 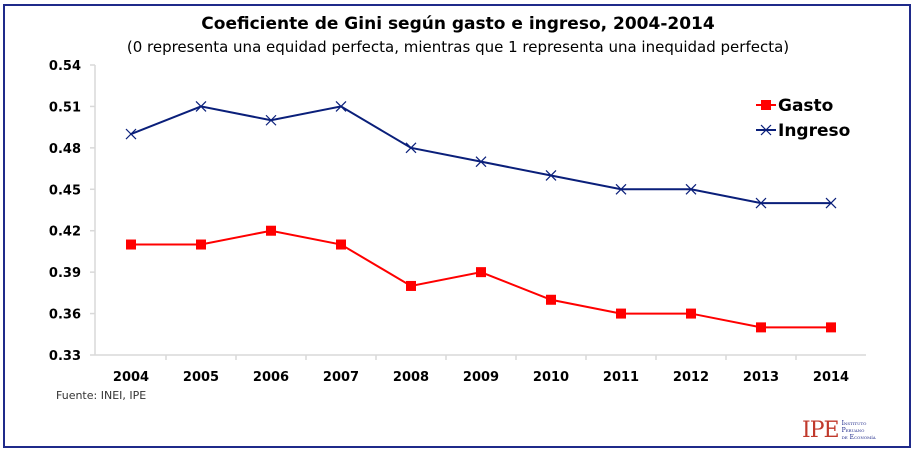 I want to click on y-tick-label: 0.45, so click(x=65, y=190).